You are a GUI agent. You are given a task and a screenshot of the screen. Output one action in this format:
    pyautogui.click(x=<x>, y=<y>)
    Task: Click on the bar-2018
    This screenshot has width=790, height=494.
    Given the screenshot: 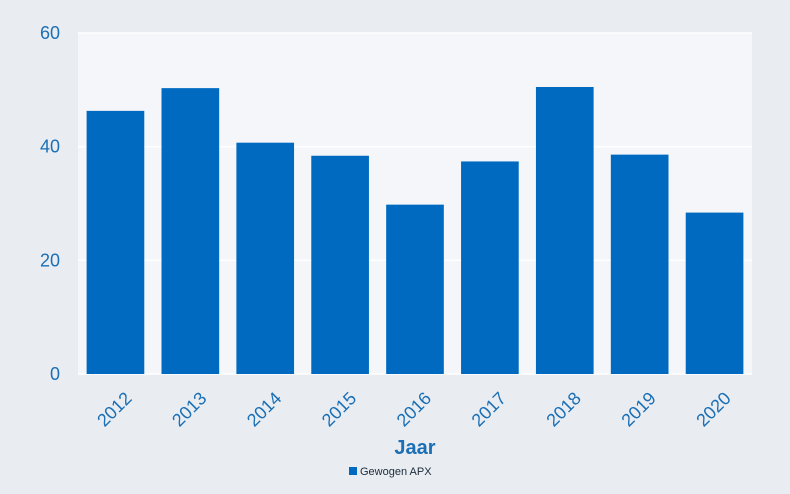 What is the action you would take?
    pyautogui.click(x=564, y=230)
    